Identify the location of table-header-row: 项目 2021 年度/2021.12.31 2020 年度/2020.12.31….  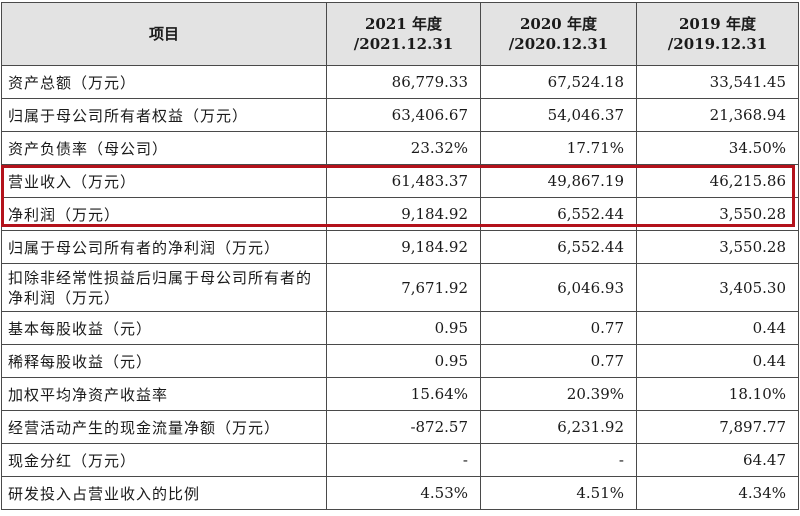
(400, 34).